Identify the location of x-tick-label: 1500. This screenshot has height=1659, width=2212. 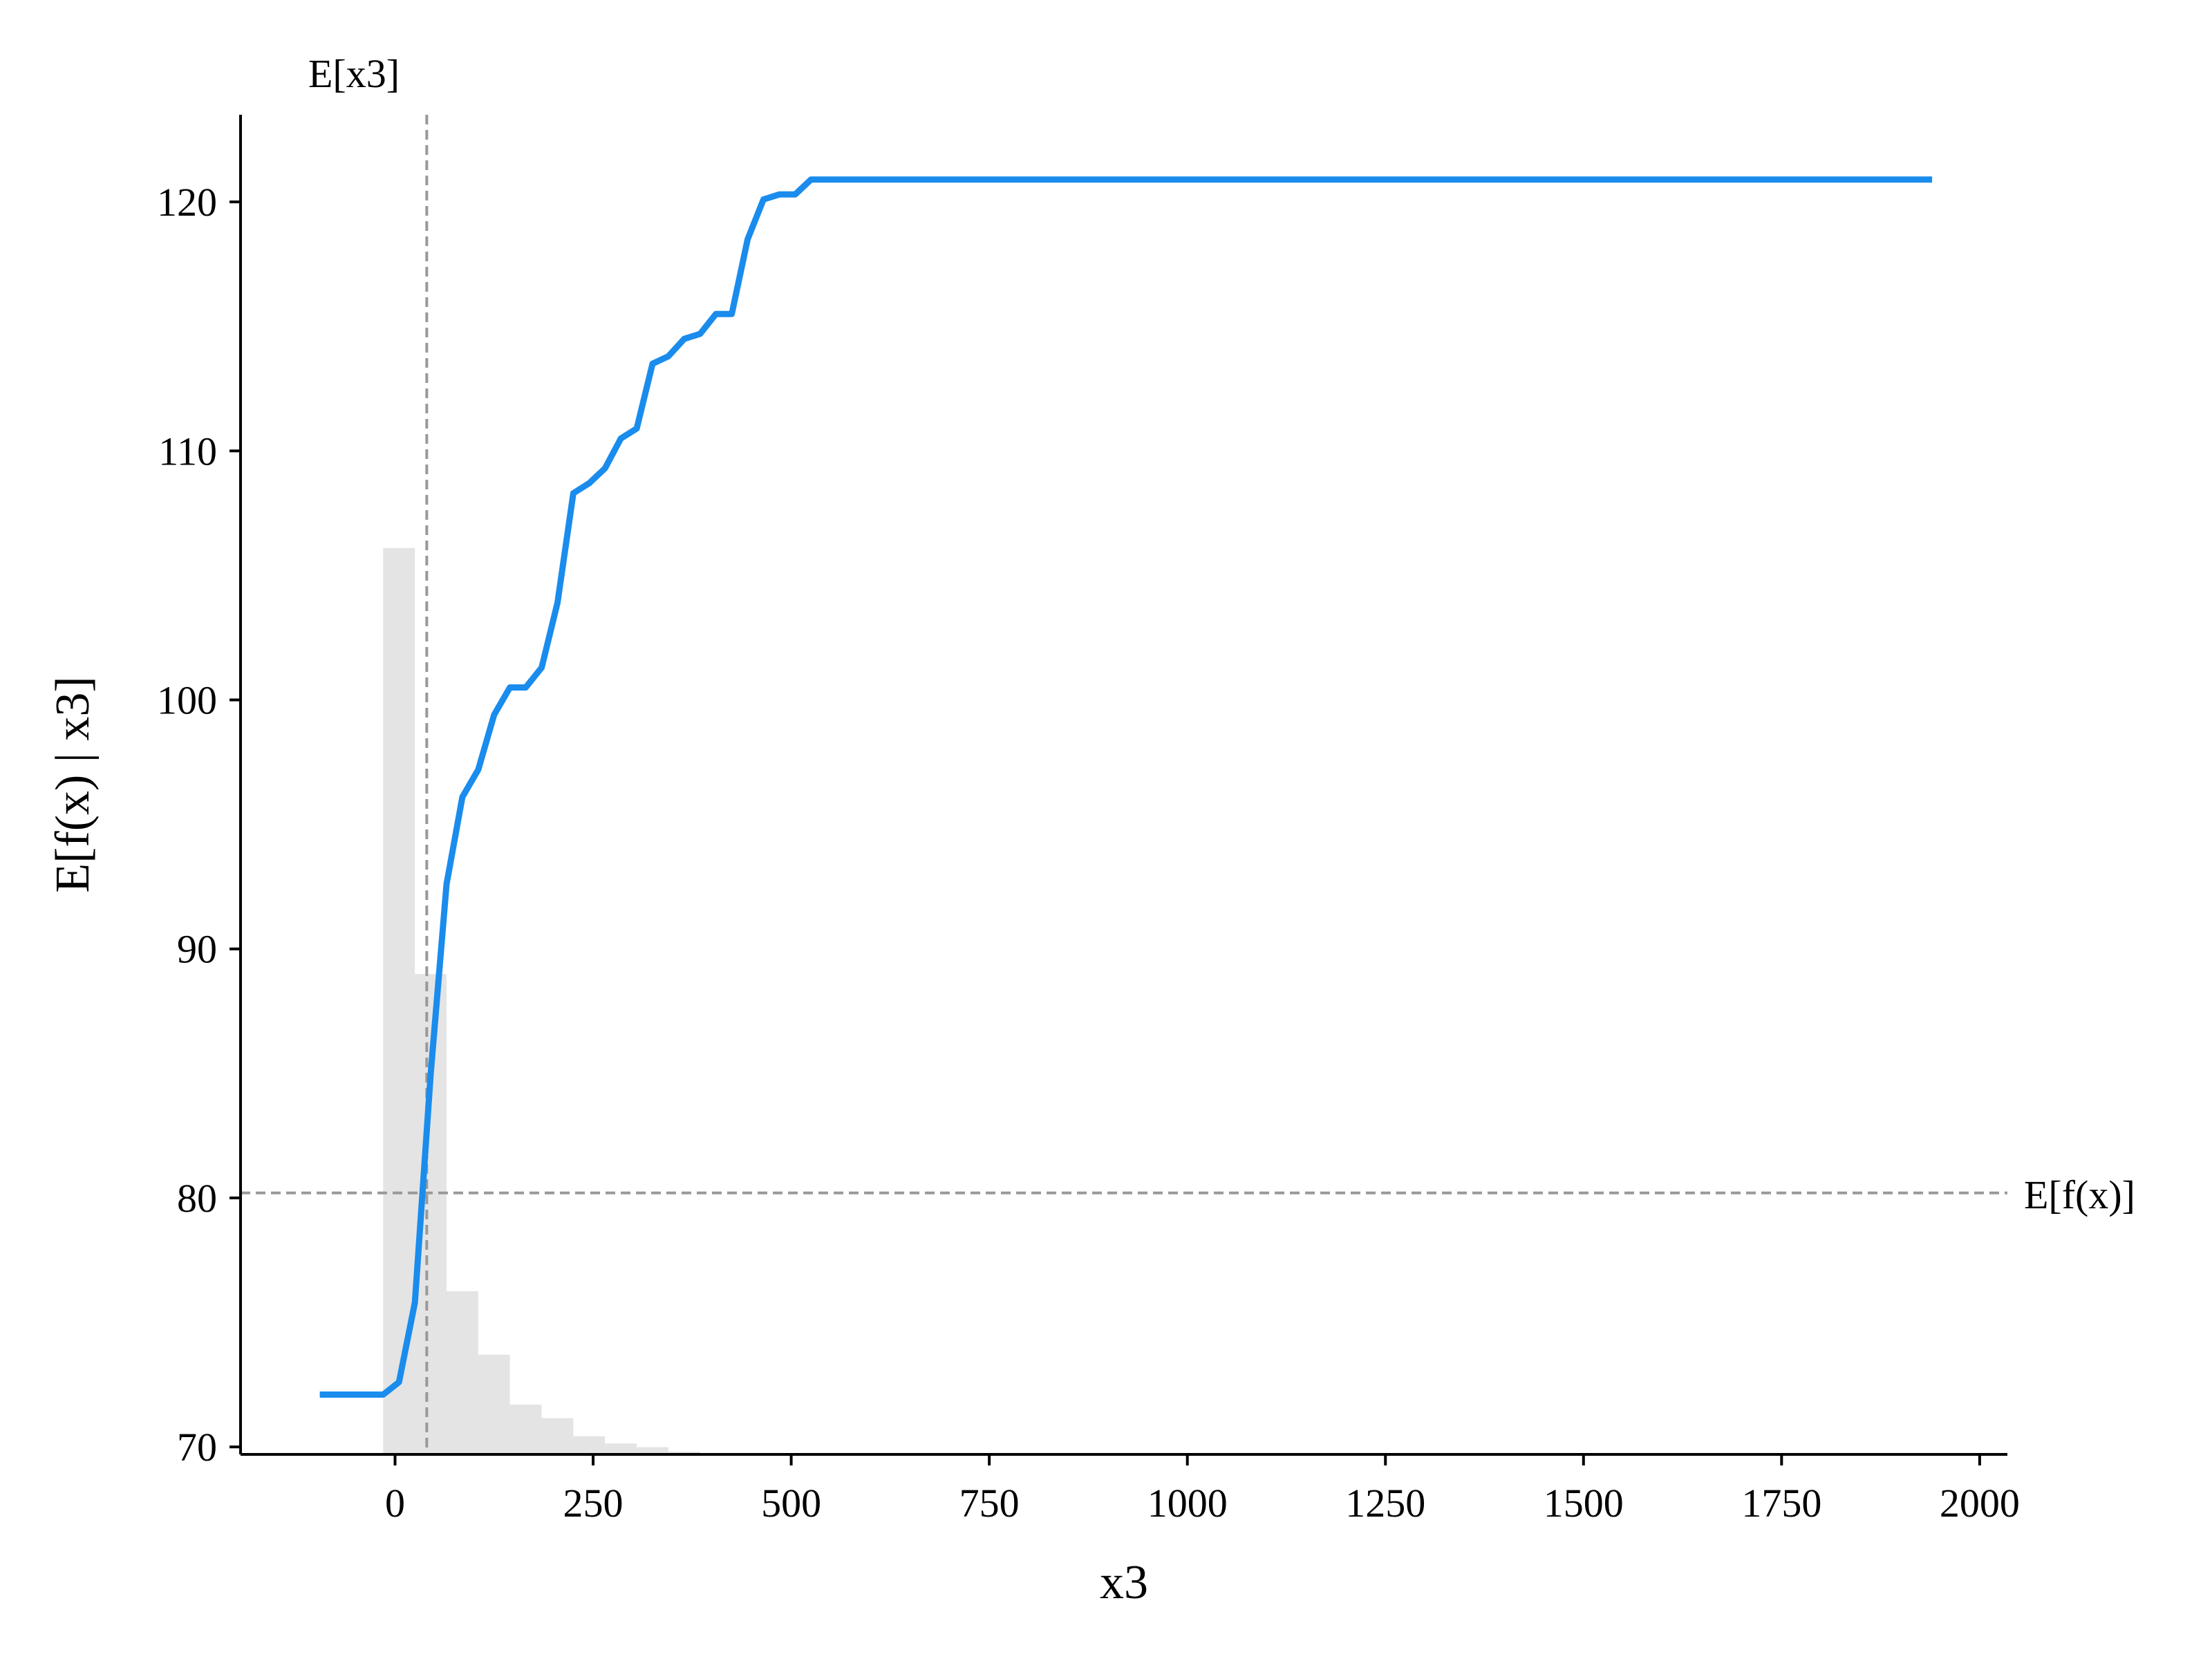
(1584, 1503).